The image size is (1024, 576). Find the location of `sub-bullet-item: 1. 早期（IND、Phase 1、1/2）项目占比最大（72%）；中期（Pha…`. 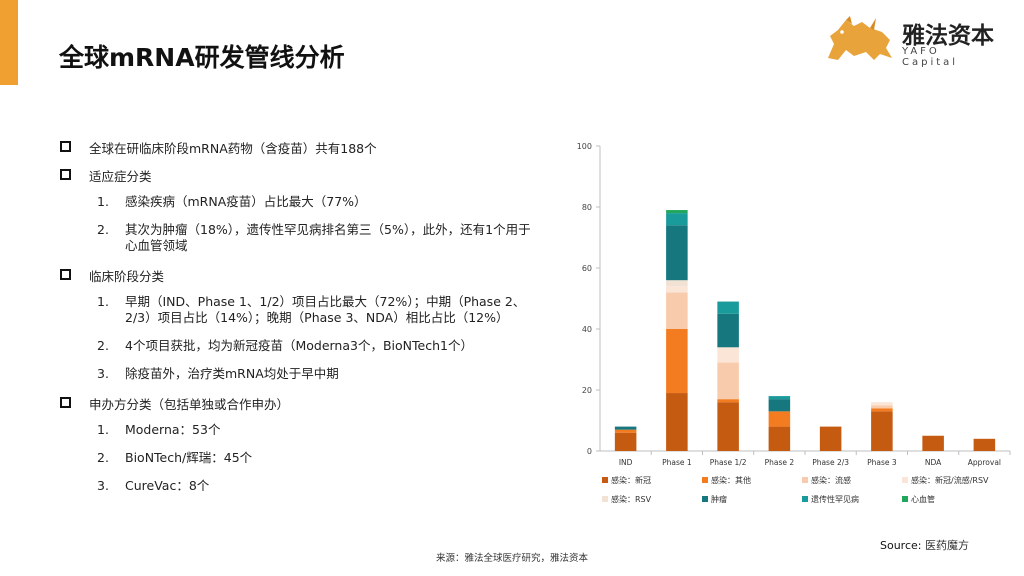

sub-bullet-item: 1. 早期（IND、Phase 1、1/2）项目占比最大（72%）；中期（Pha… is located at coordinates (320, 310).